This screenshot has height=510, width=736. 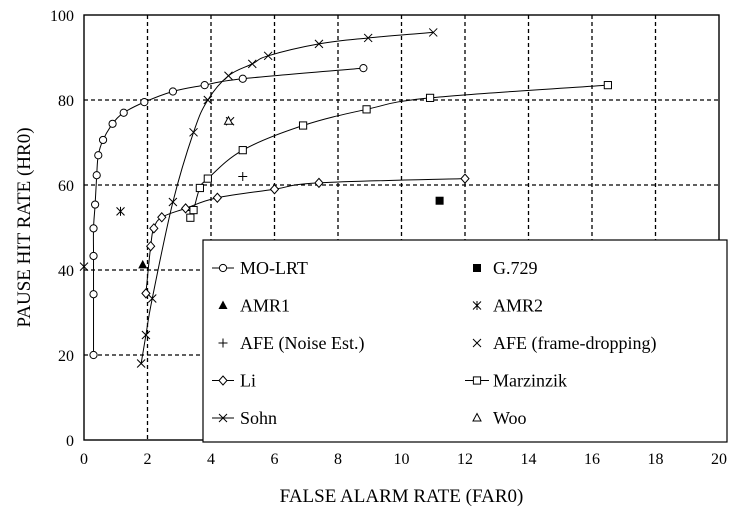 I want to click on series-amr1, so click(x=143, y=264).